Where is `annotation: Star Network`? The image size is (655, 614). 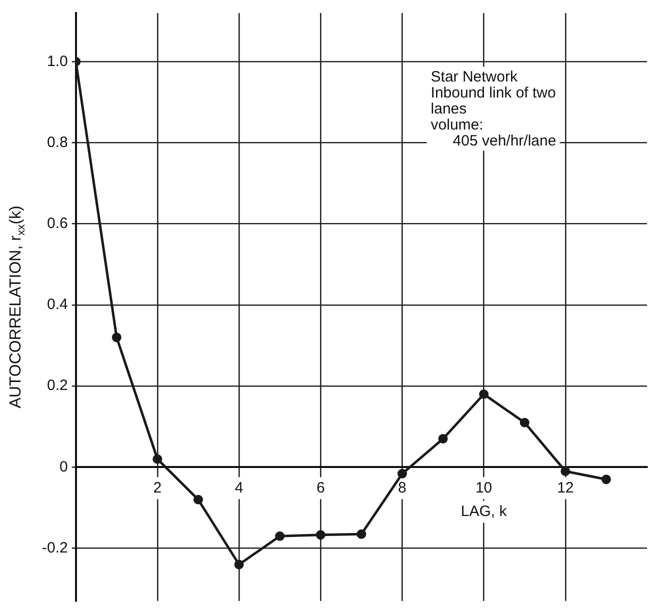 annotation: Star Network is located at coordinates (474, 77).